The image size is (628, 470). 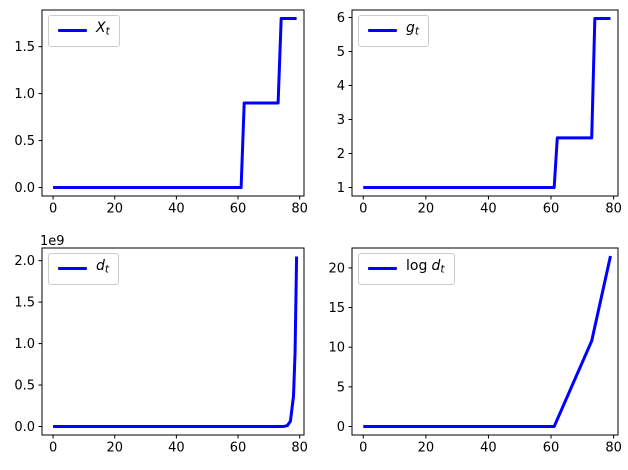 What do you see at coordinates (341, 427) in the screenshot?
I see `y-tick-label: 0` at bounding box center [341, 427].